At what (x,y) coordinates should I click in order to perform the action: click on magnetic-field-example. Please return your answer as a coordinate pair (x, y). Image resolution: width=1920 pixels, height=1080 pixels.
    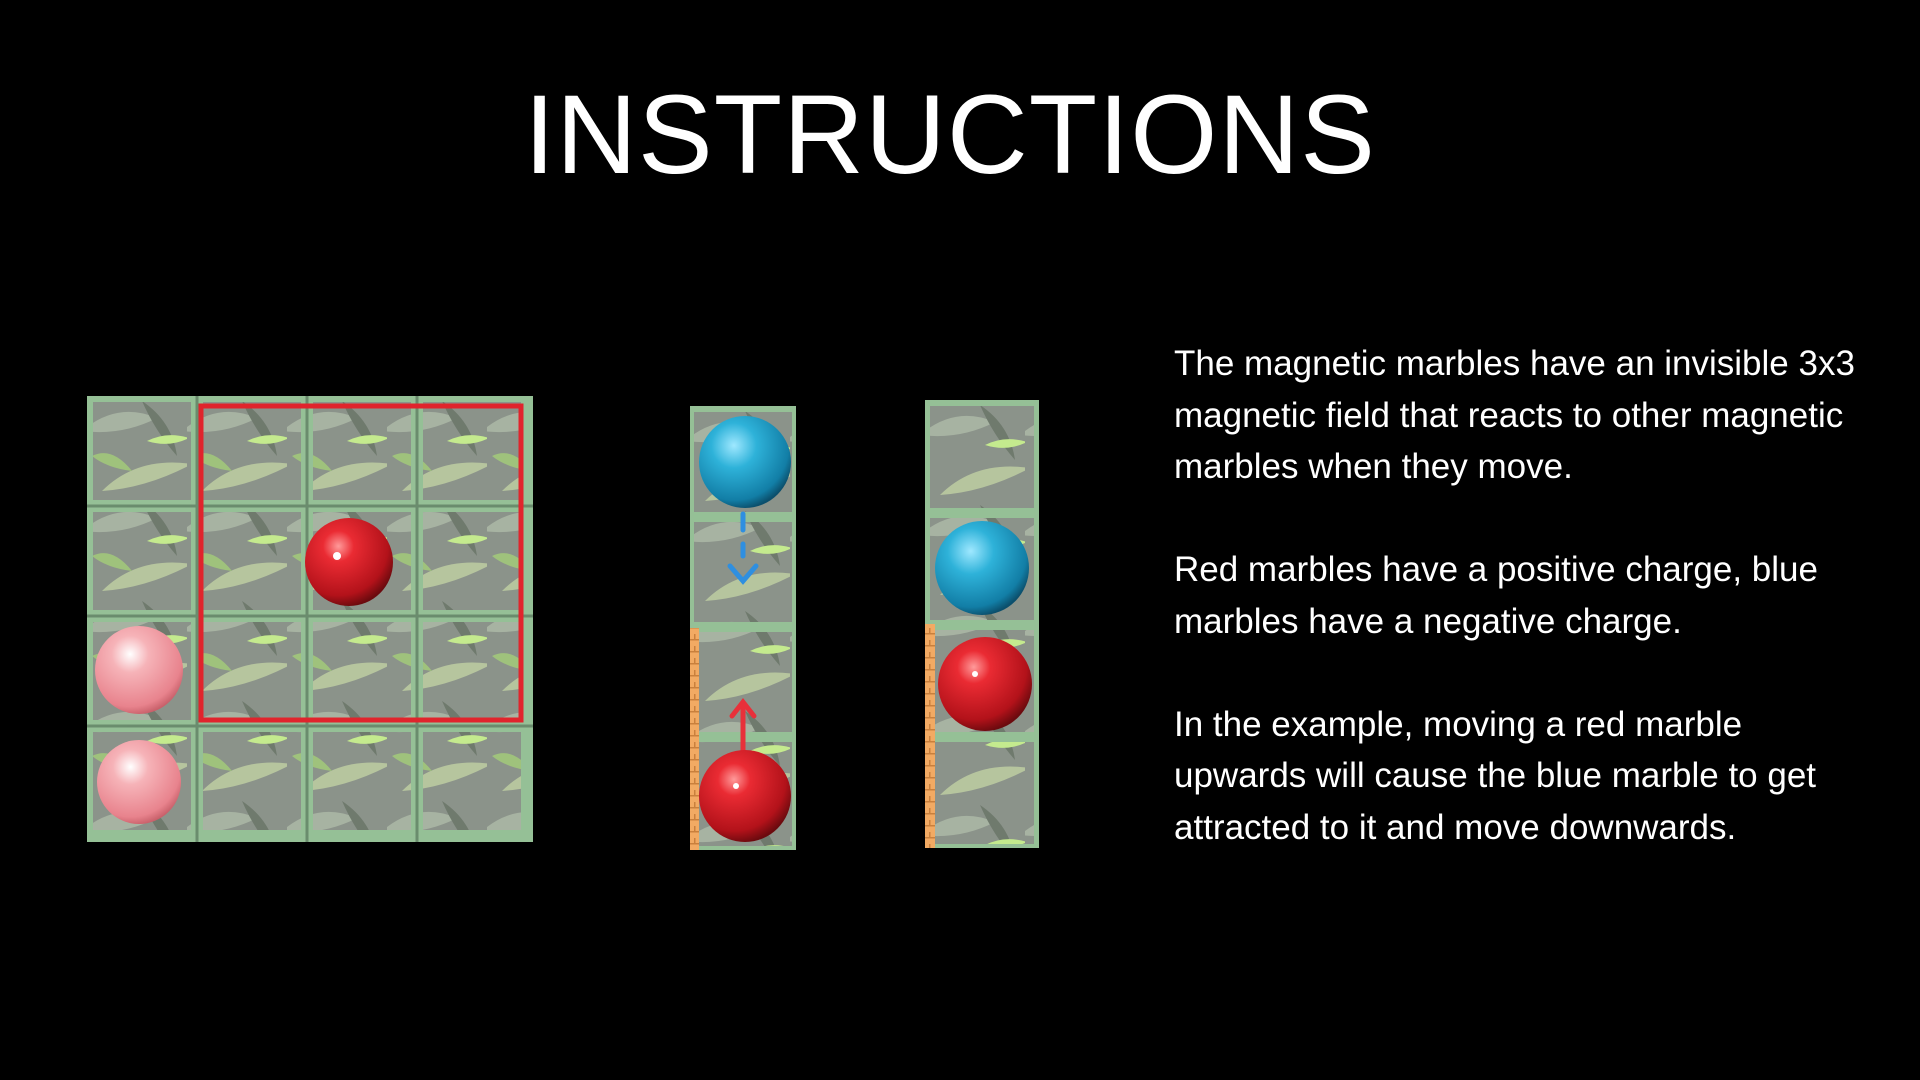
    Looking at the image, I should click on (310, 619).